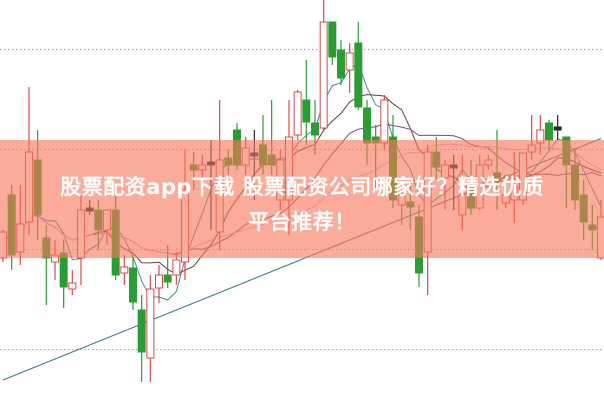 Image resolution: width=604 pixels, height=401 pixels. What do you see at coordinates (302, 187) in the screenshot?
I see `banner-title-line-1: 股票配资app下载 股票配资公司哪家好？精选优质` at bounding box center [302, 187].